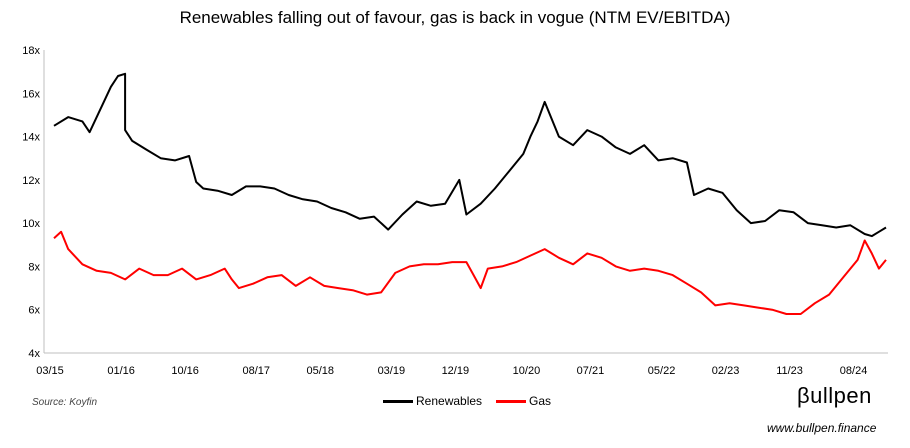  Describe the element at coordinates (50, 371) in the screenshot. I see `x-tick-label: 03/15` at that location.